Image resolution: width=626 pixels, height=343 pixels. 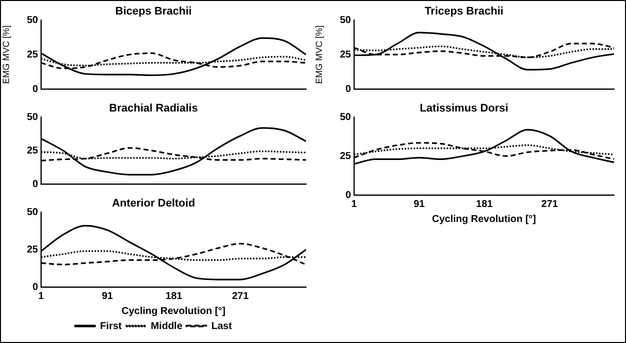 What do you see at coordinates (222, 326) in the screenshot?
I see `legend-label: Last` at bounding box center [222, 326].